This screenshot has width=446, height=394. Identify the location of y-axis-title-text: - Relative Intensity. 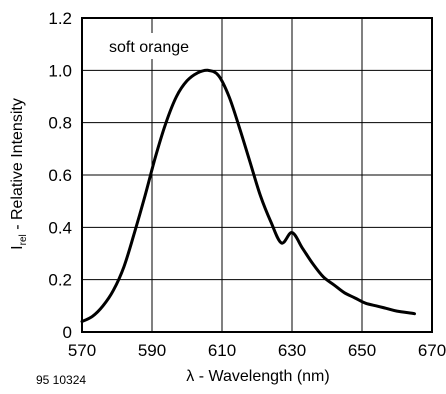
(17, 166).